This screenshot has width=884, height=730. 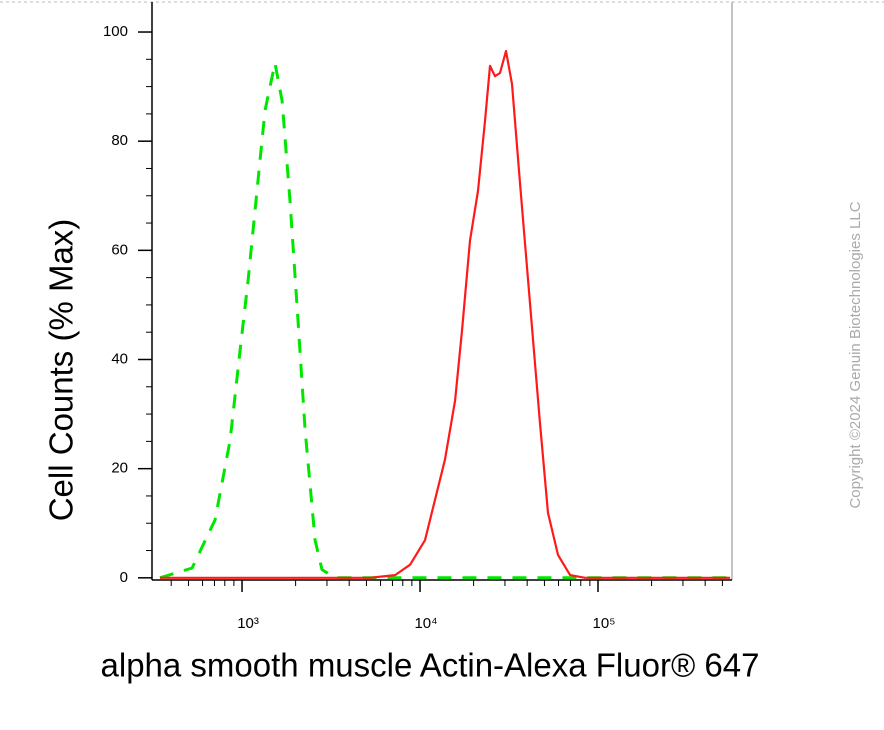 I want to click on x-tick-label: 10⁴, so click(x=425, y=623).